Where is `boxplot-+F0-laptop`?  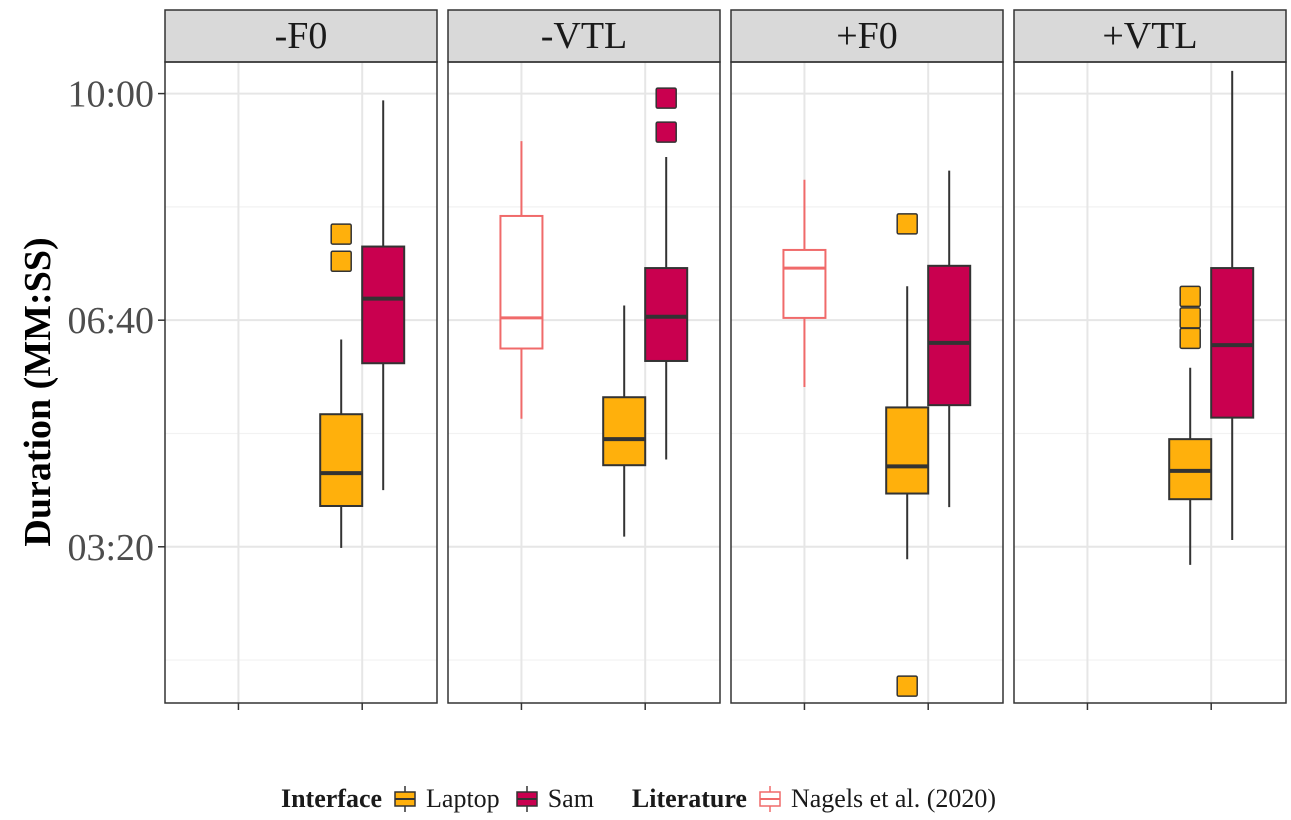 boxplot-+F0-laptop is located at coordinates (907, 455).